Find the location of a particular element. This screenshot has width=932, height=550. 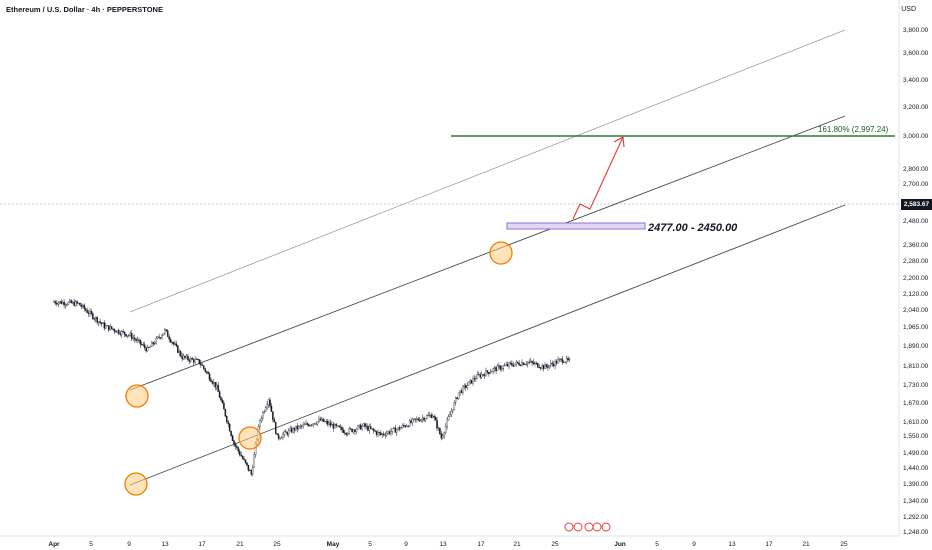

event-icons is located at coordinates (587, 527).